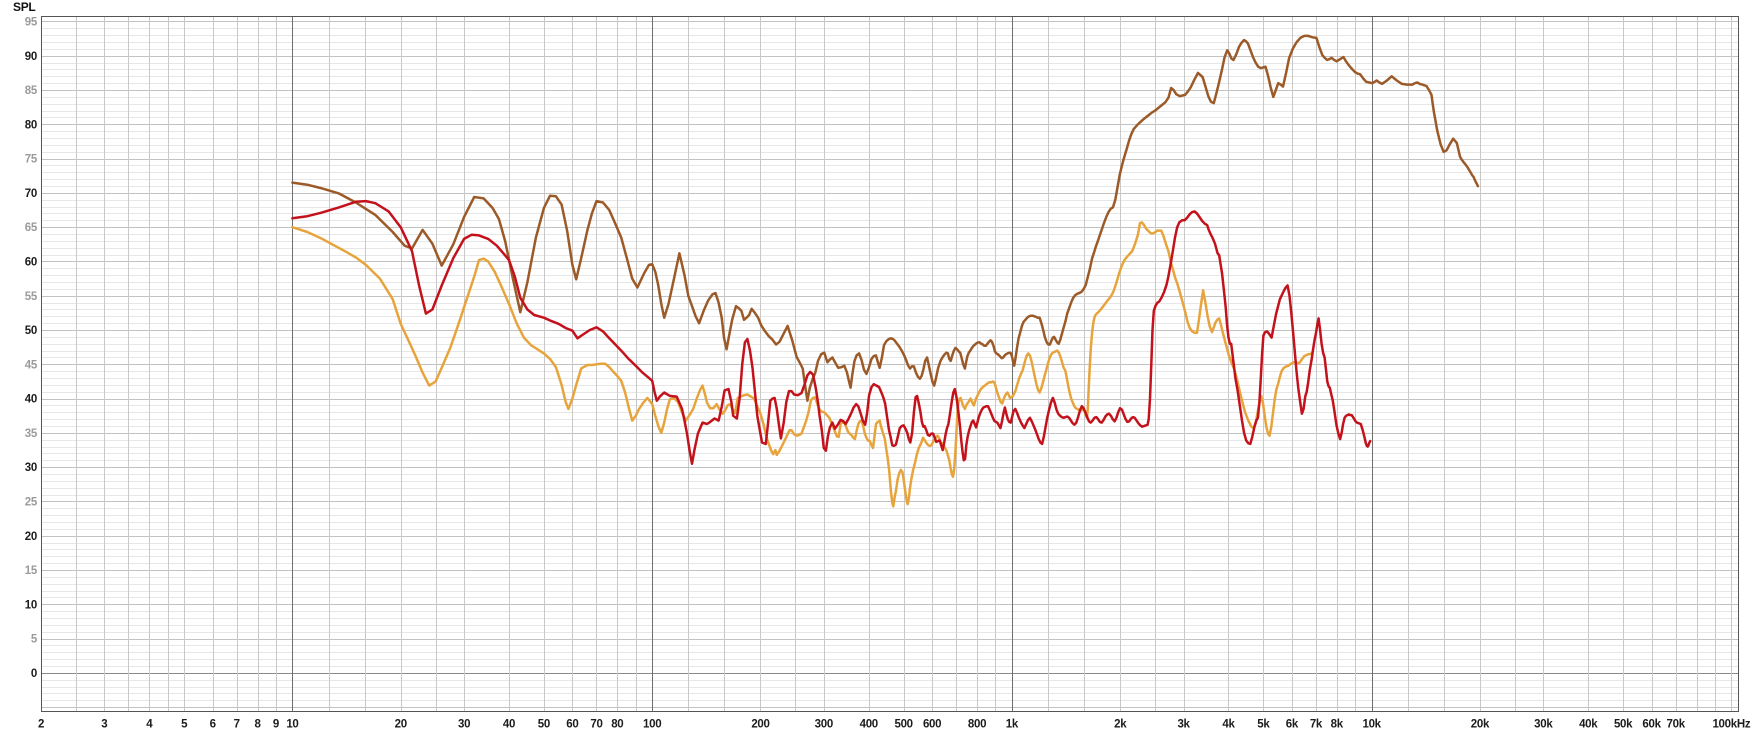 The height and width of the screenshot is (742, 1751). What do you see at coordinates (31, 331) in the screenshot?
I see `y-tick-label: 50` at bounding box center [31, 331].